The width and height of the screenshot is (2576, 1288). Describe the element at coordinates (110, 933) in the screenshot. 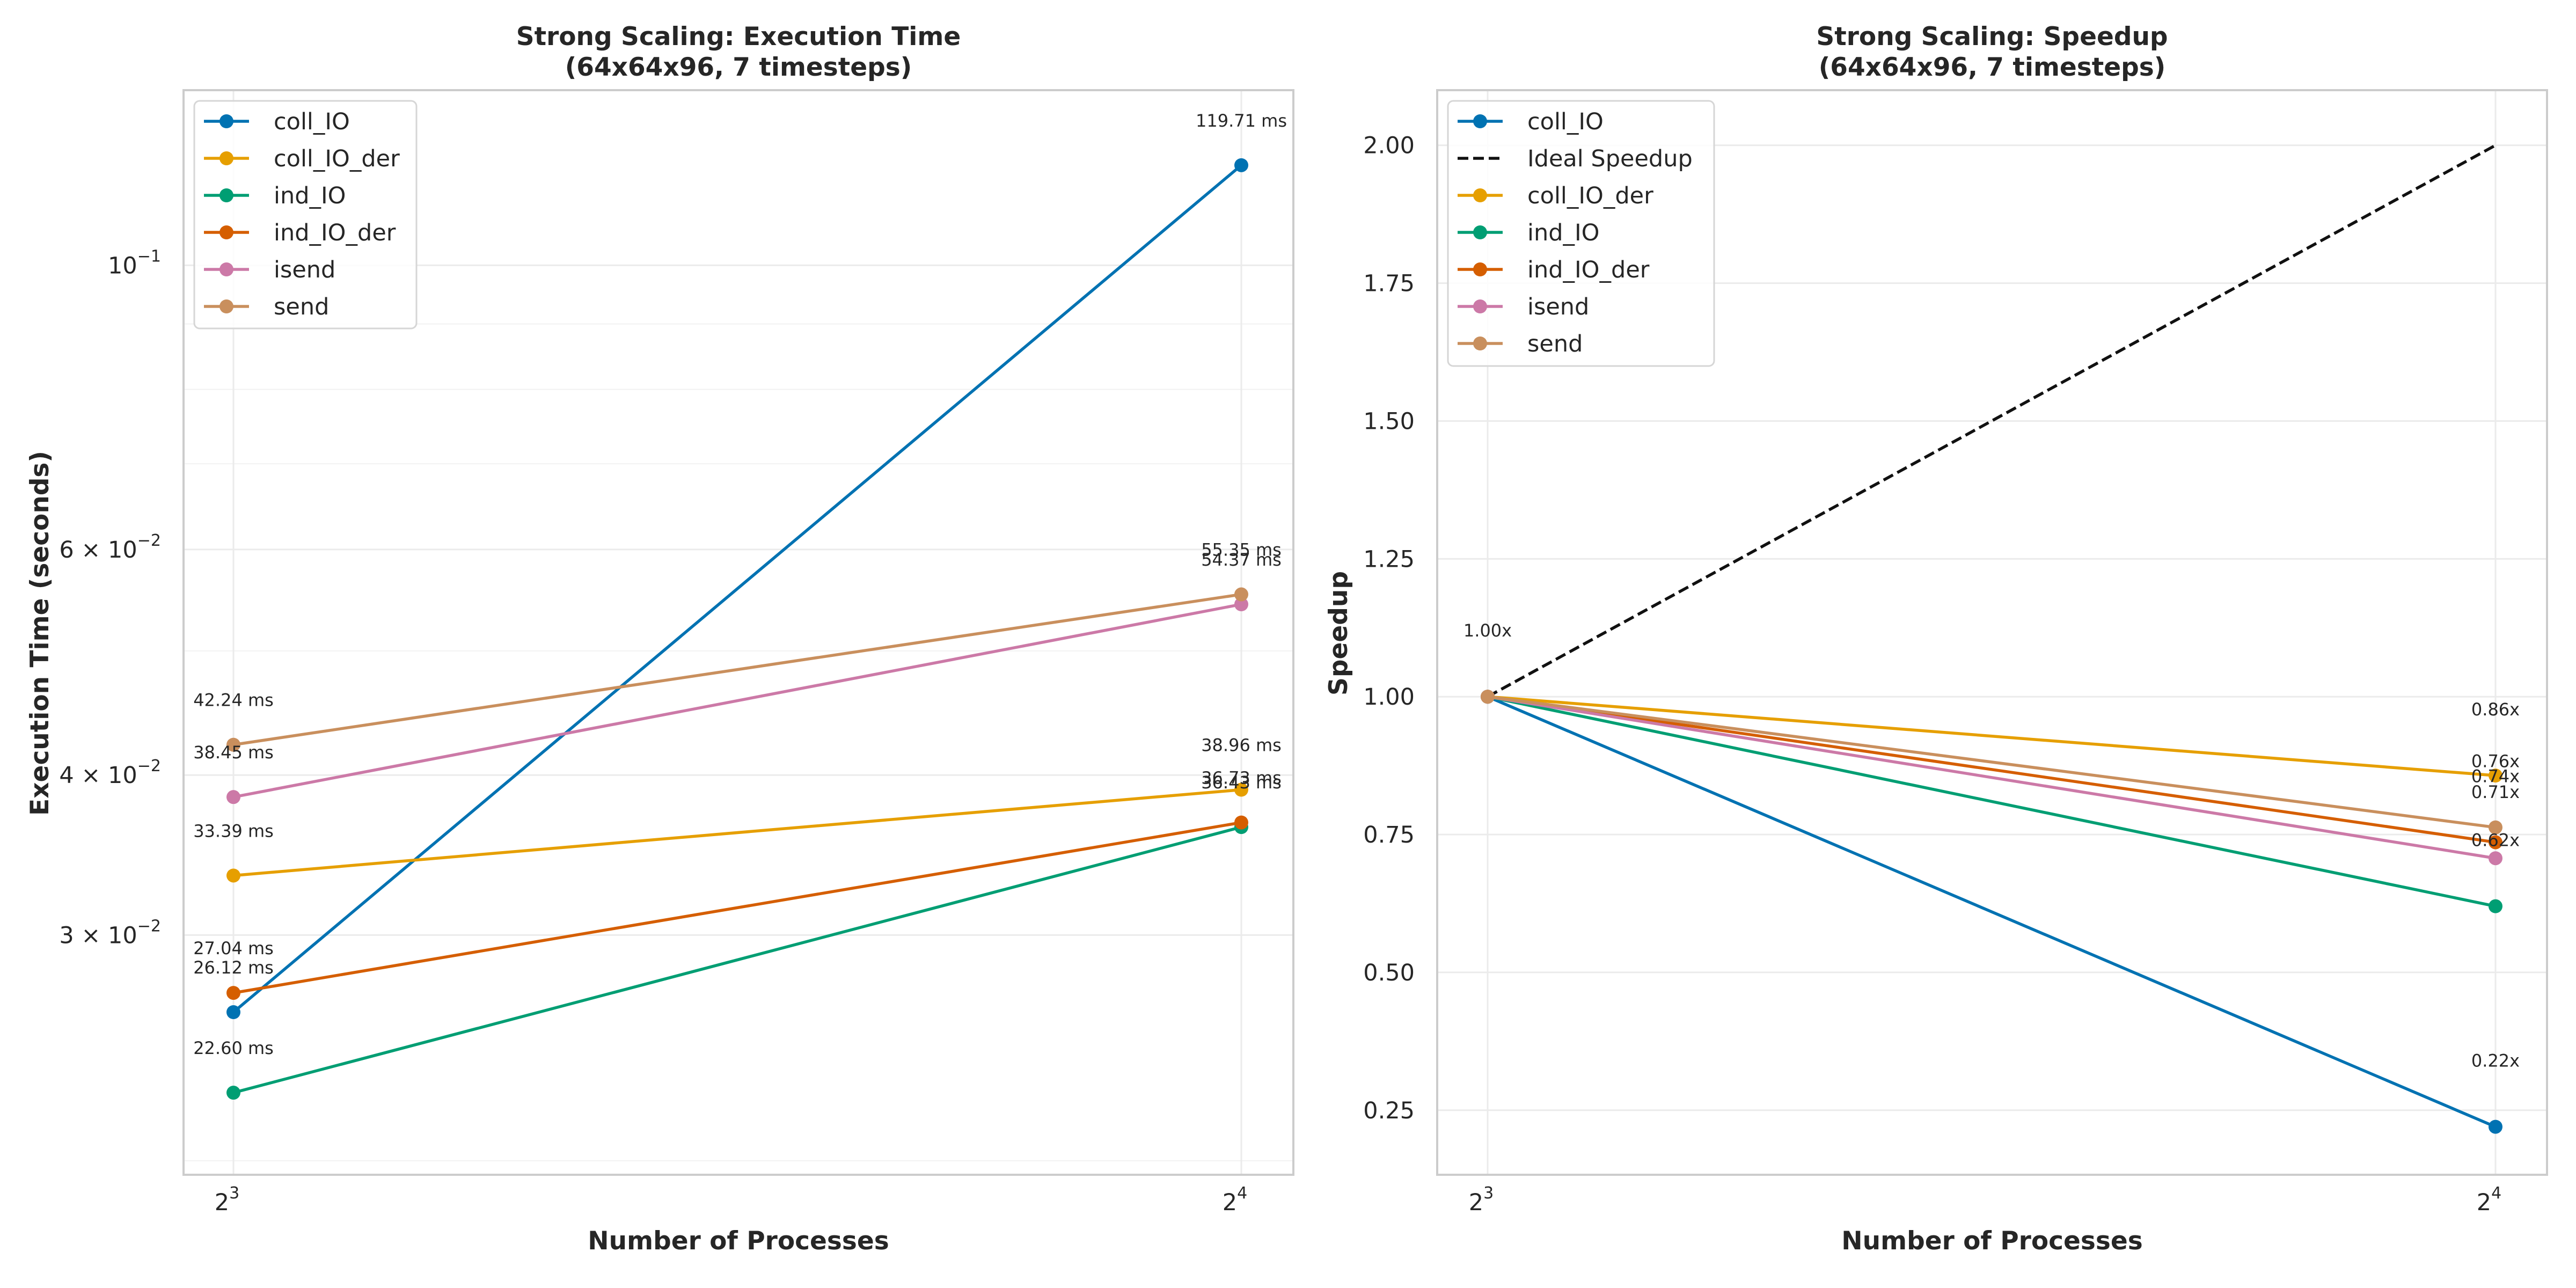

I see `y-tick-label: 3 × 10⁻²` at that location.